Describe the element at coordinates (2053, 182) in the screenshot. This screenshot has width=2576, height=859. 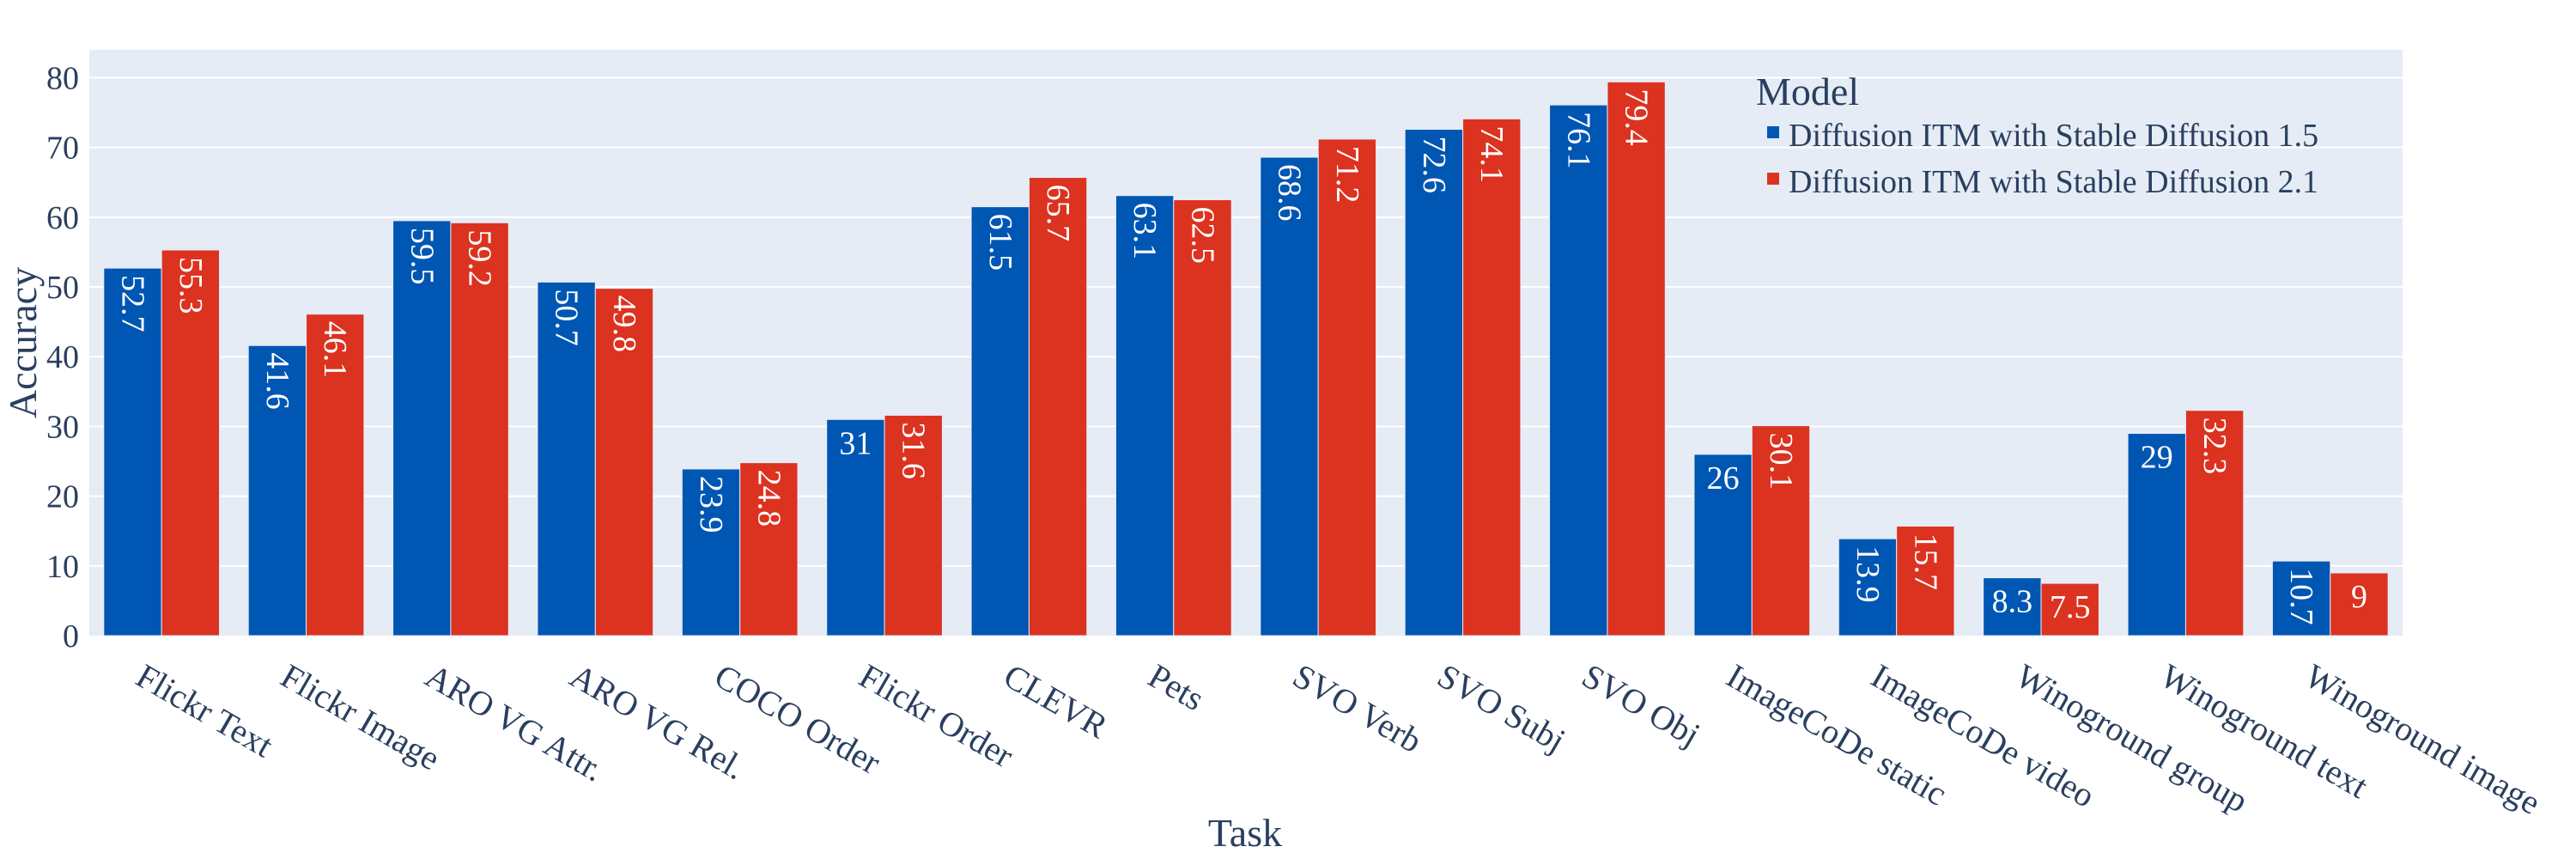
I see `legend-label-sd21: Diffusion ITM with Stable Diffusion 2.1` at that location.